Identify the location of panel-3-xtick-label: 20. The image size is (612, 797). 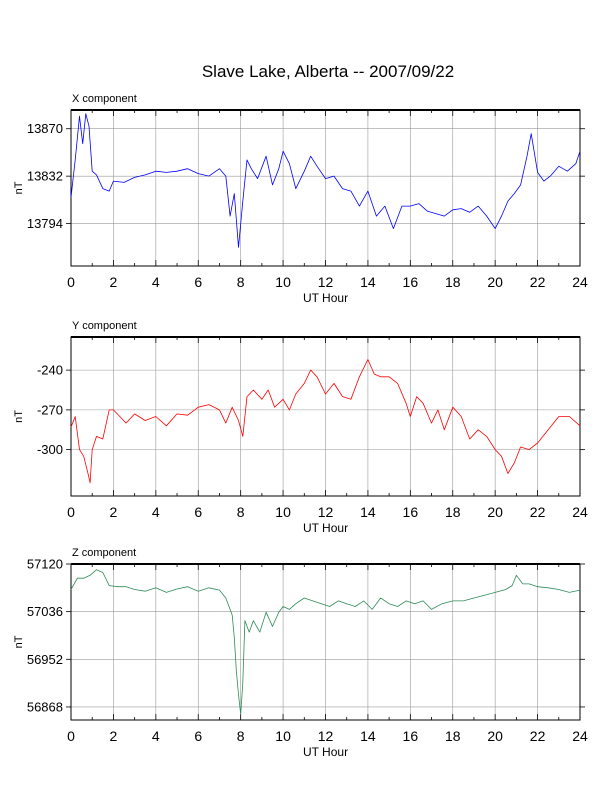
(495, 736).